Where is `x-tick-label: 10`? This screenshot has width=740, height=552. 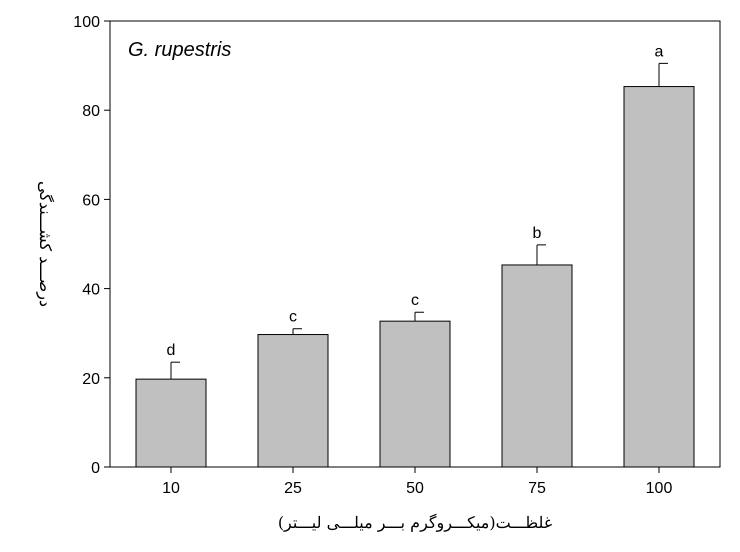 x-tick-label: 10 is located at coordinates (171, 488).